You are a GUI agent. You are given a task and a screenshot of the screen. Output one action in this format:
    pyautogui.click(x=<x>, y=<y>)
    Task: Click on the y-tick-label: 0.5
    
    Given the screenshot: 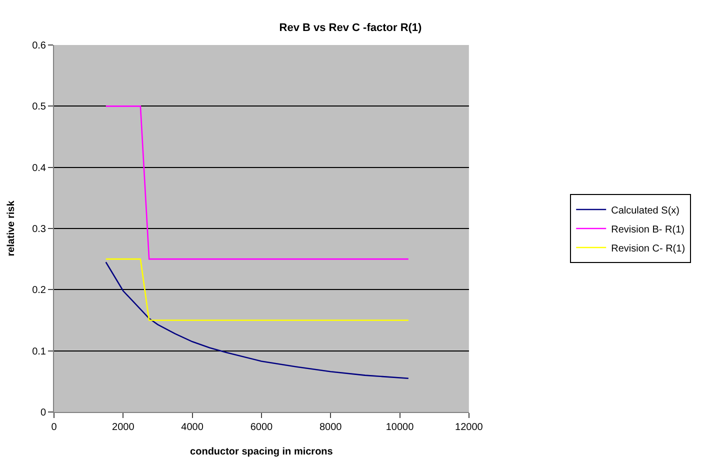 What is the action you would take?
    pyautogui.click(x=39, y=107)
    